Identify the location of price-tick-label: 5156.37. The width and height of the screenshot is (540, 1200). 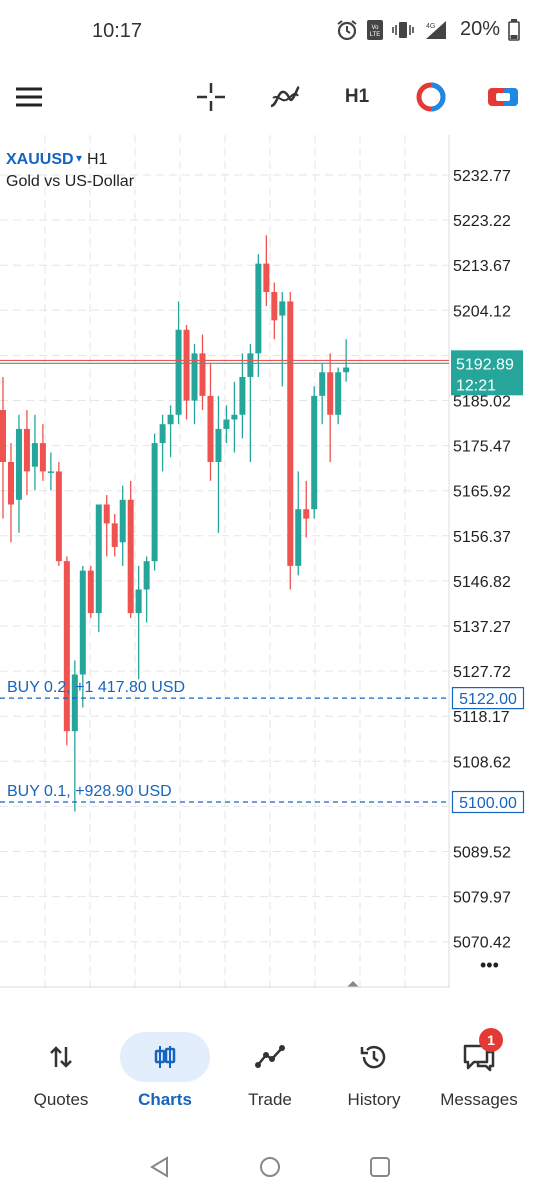
(482, 537).